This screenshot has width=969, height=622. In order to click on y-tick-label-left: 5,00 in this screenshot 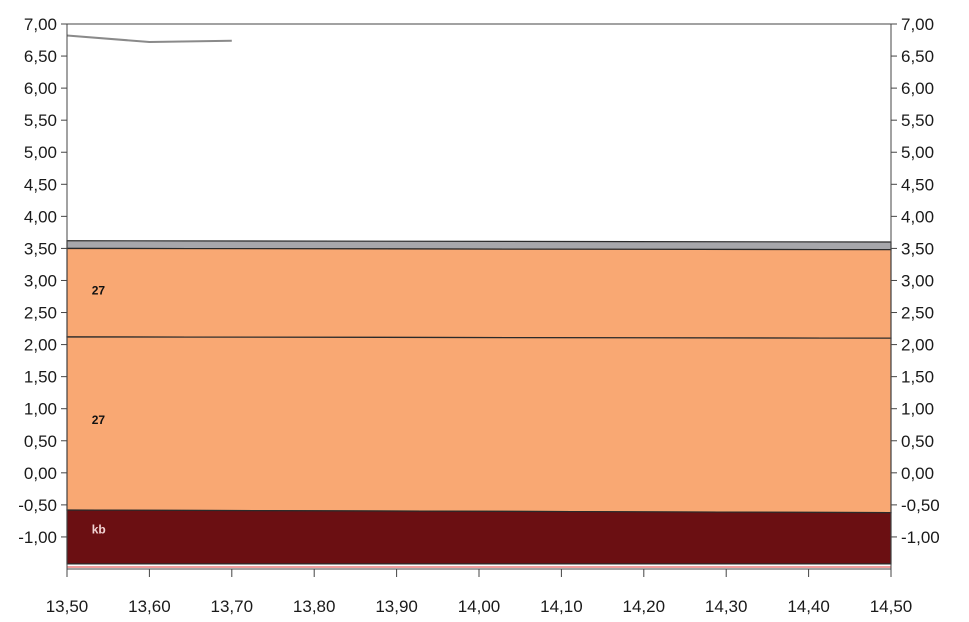, I will do `click(40, 152)`.